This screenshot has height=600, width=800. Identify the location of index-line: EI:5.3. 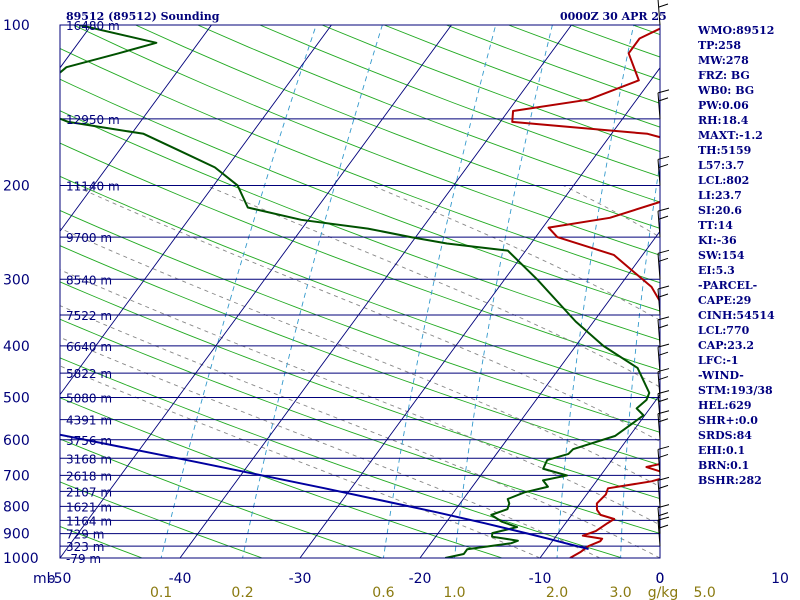
(716, 270).